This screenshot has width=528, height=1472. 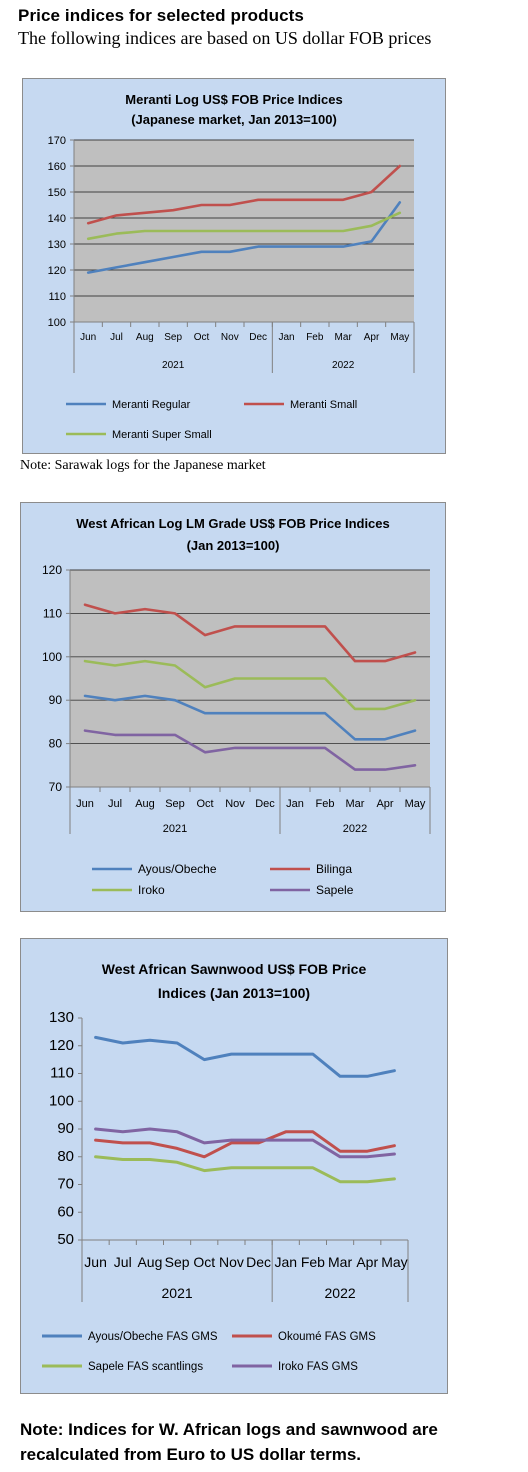 What do you see at coordinates (161, 15) in the screenshot?
I see `page-title: Price indices for selected products` at bounding box center [161, 15].